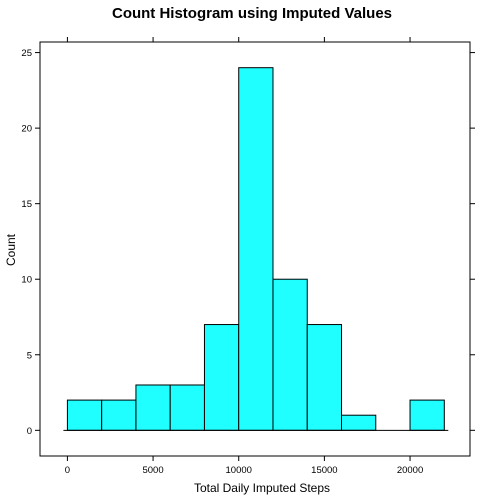  What do you see at coordinates (239, 470) in the screenshot?
I see `x-tick-label: 10000` at bounding box center [239, 470].